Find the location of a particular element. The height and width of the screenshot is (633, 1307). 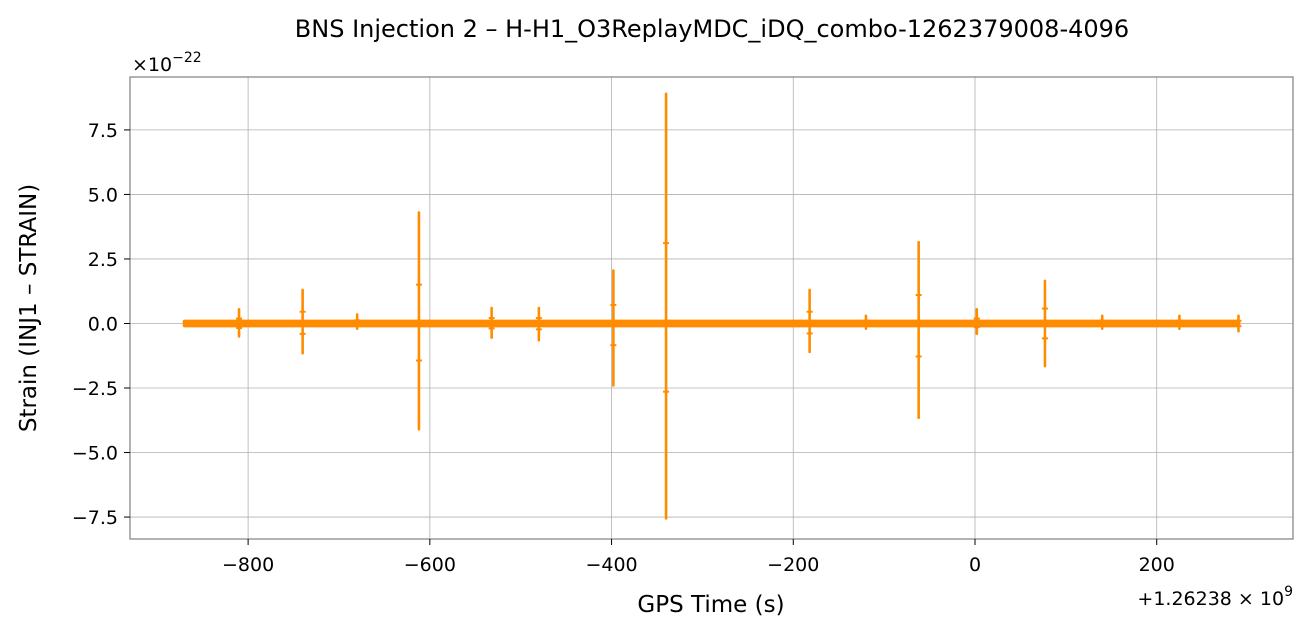

series-baseline-band is located at coordinates (711, 323).